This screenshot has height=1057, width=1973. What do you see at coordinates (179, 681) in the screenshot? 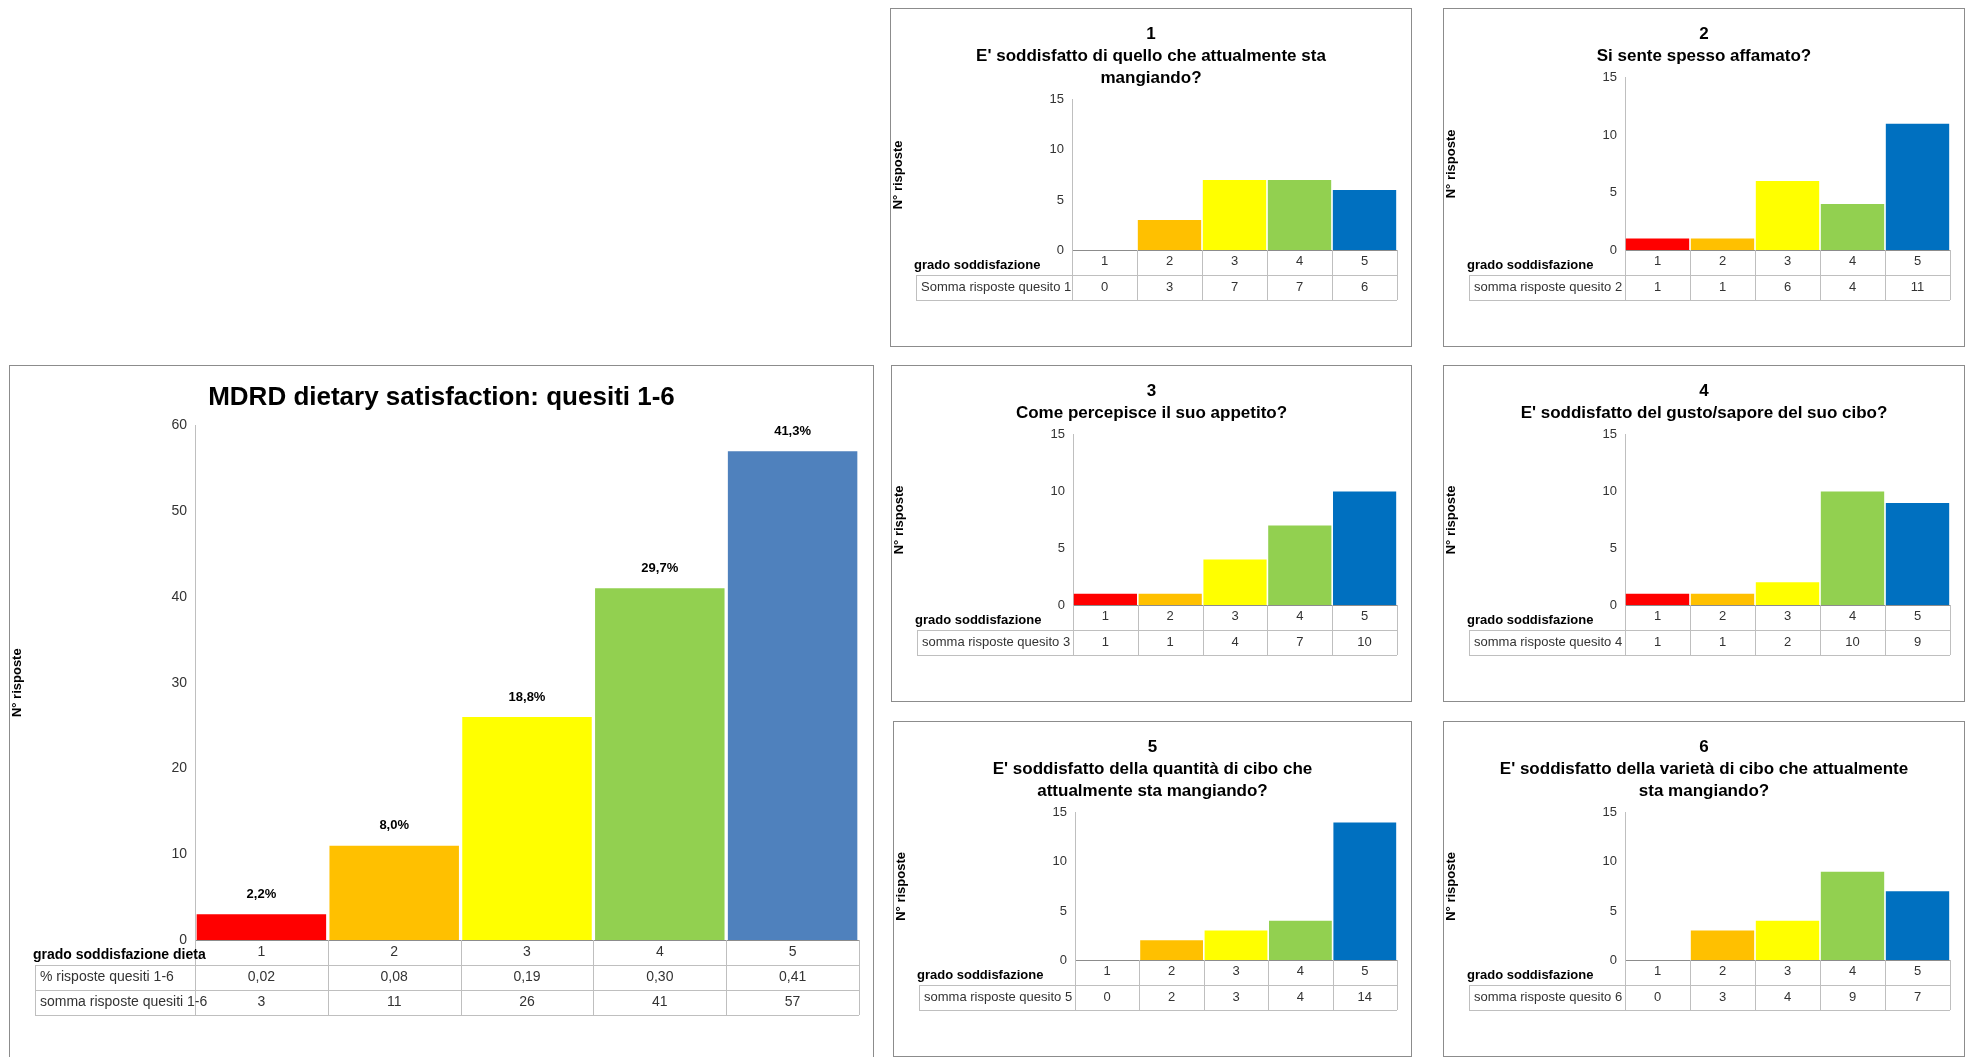
I see `y-tick-label: 30` at bounding box center [179, 681].